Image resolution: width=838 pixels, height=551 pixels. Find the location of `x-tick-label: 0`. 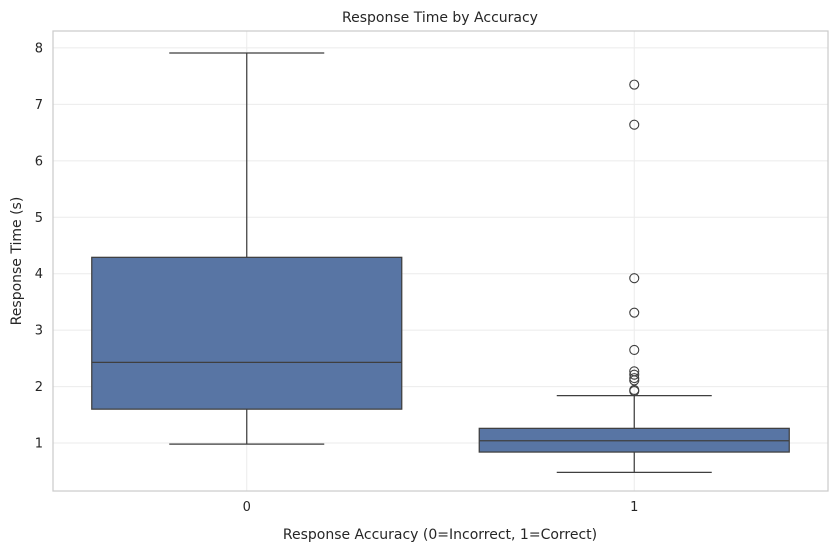

x-tick-label: 0 is located at coordinates (247, 507).